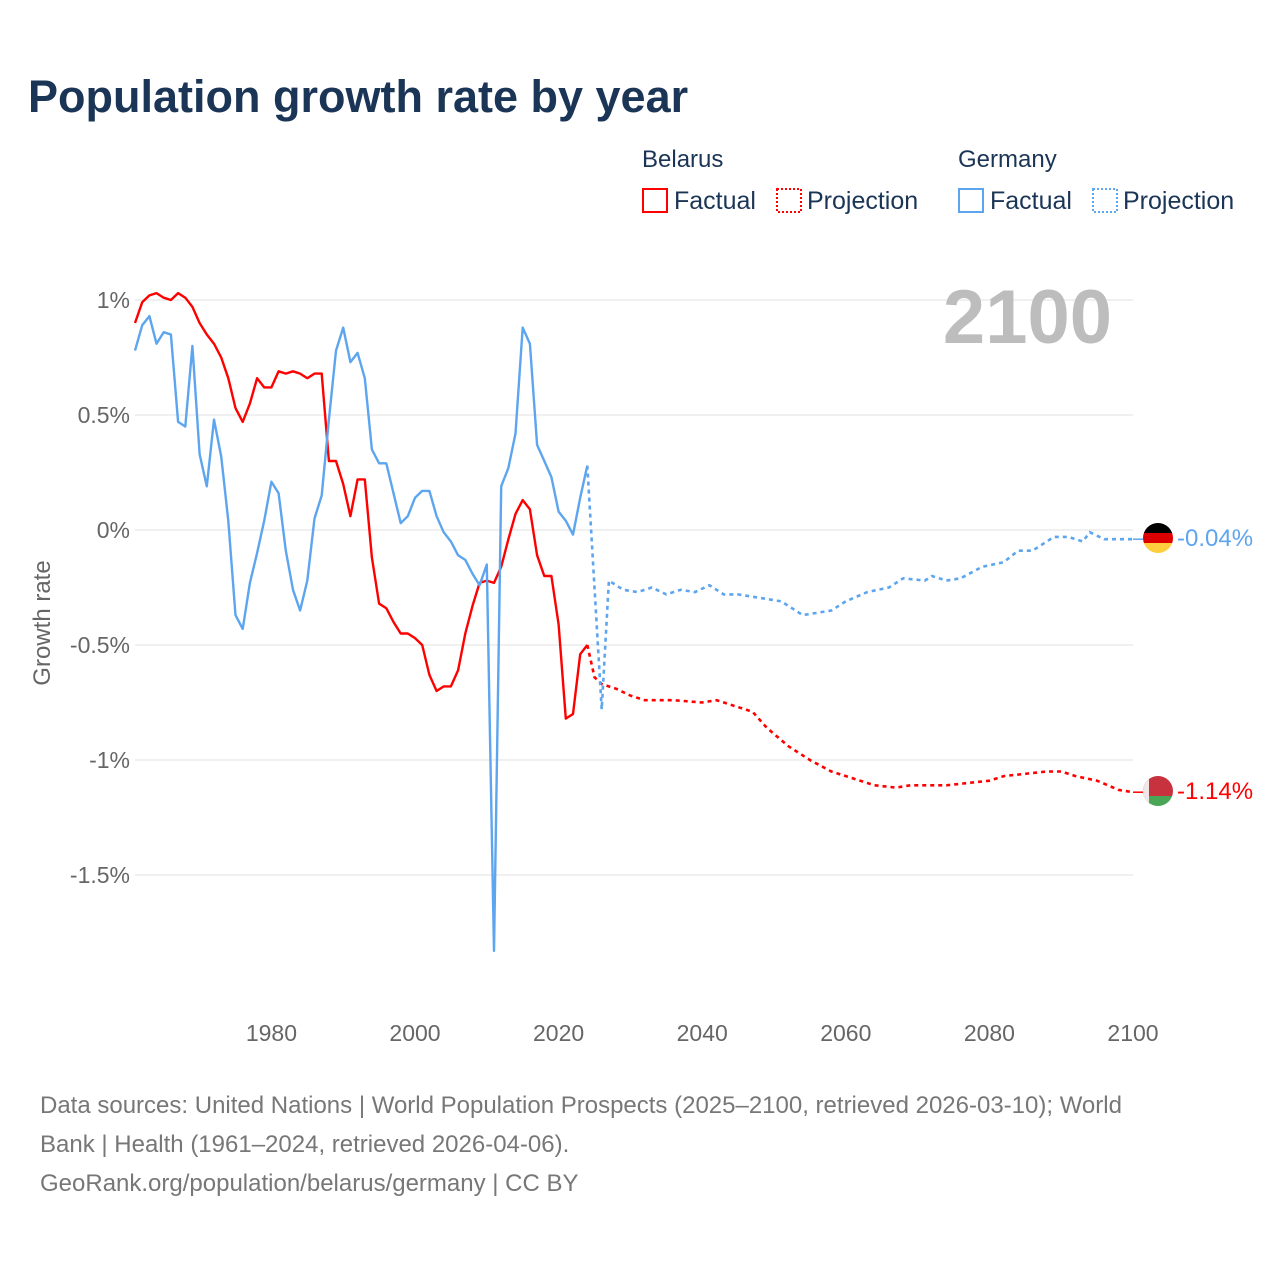 The width and height of the screenshot is (1280, 1285). What do you see at coordinates (104, 415) in the screenshot?
I see `y-tick-label: 0.5%` at bounding box center [104, 415].